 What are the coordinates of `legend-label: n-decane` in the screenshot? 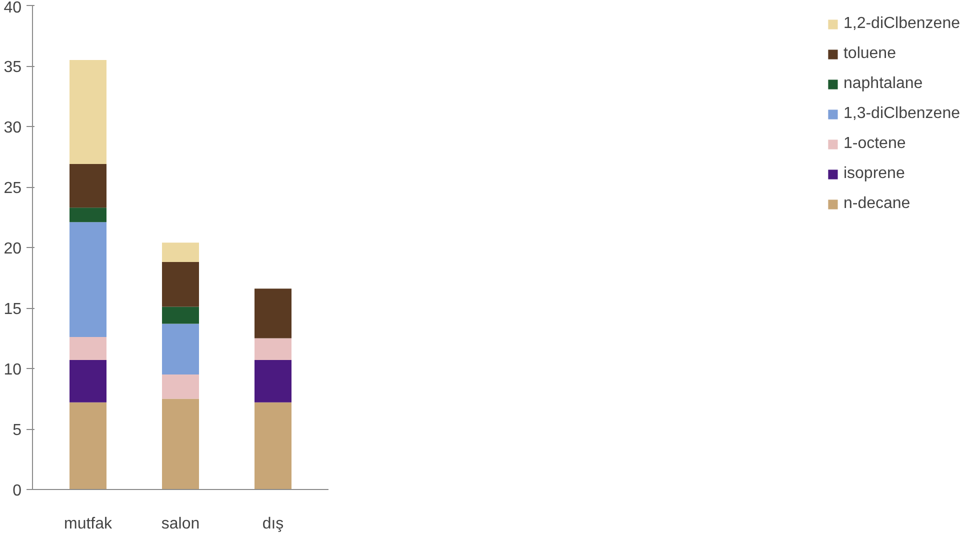 It's located at (876, 204).